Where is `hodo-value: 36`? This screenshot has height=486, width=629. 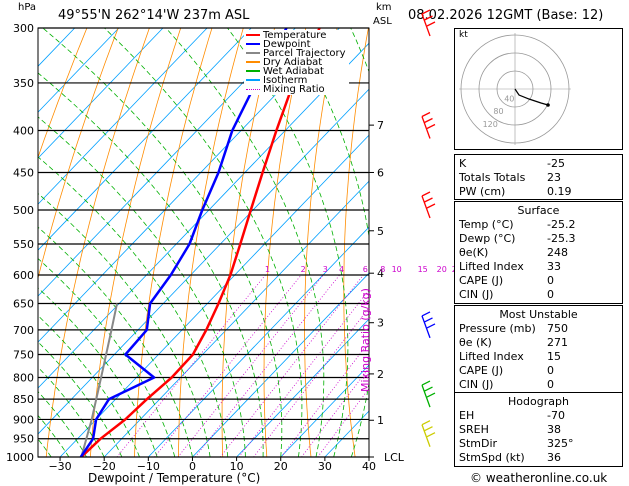
hodo-value: 36 is located at coordinates (554, 457).